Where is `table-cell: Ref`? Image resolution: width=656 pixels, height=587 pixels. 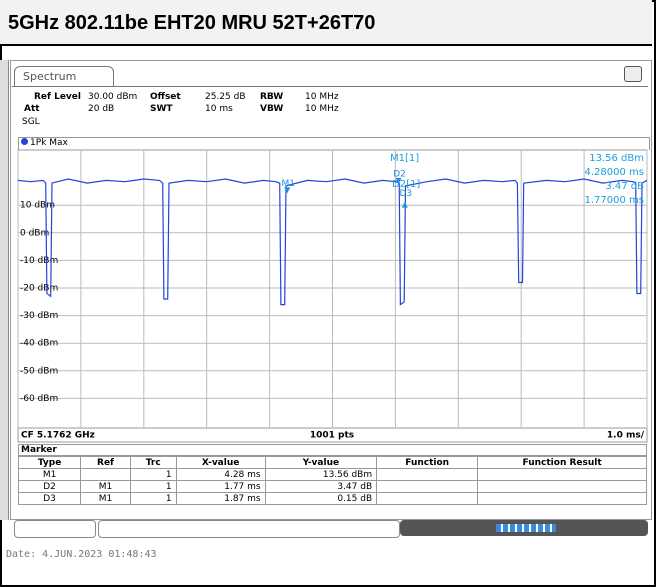
table-cell: Ref is located at coordinates (105, 462).